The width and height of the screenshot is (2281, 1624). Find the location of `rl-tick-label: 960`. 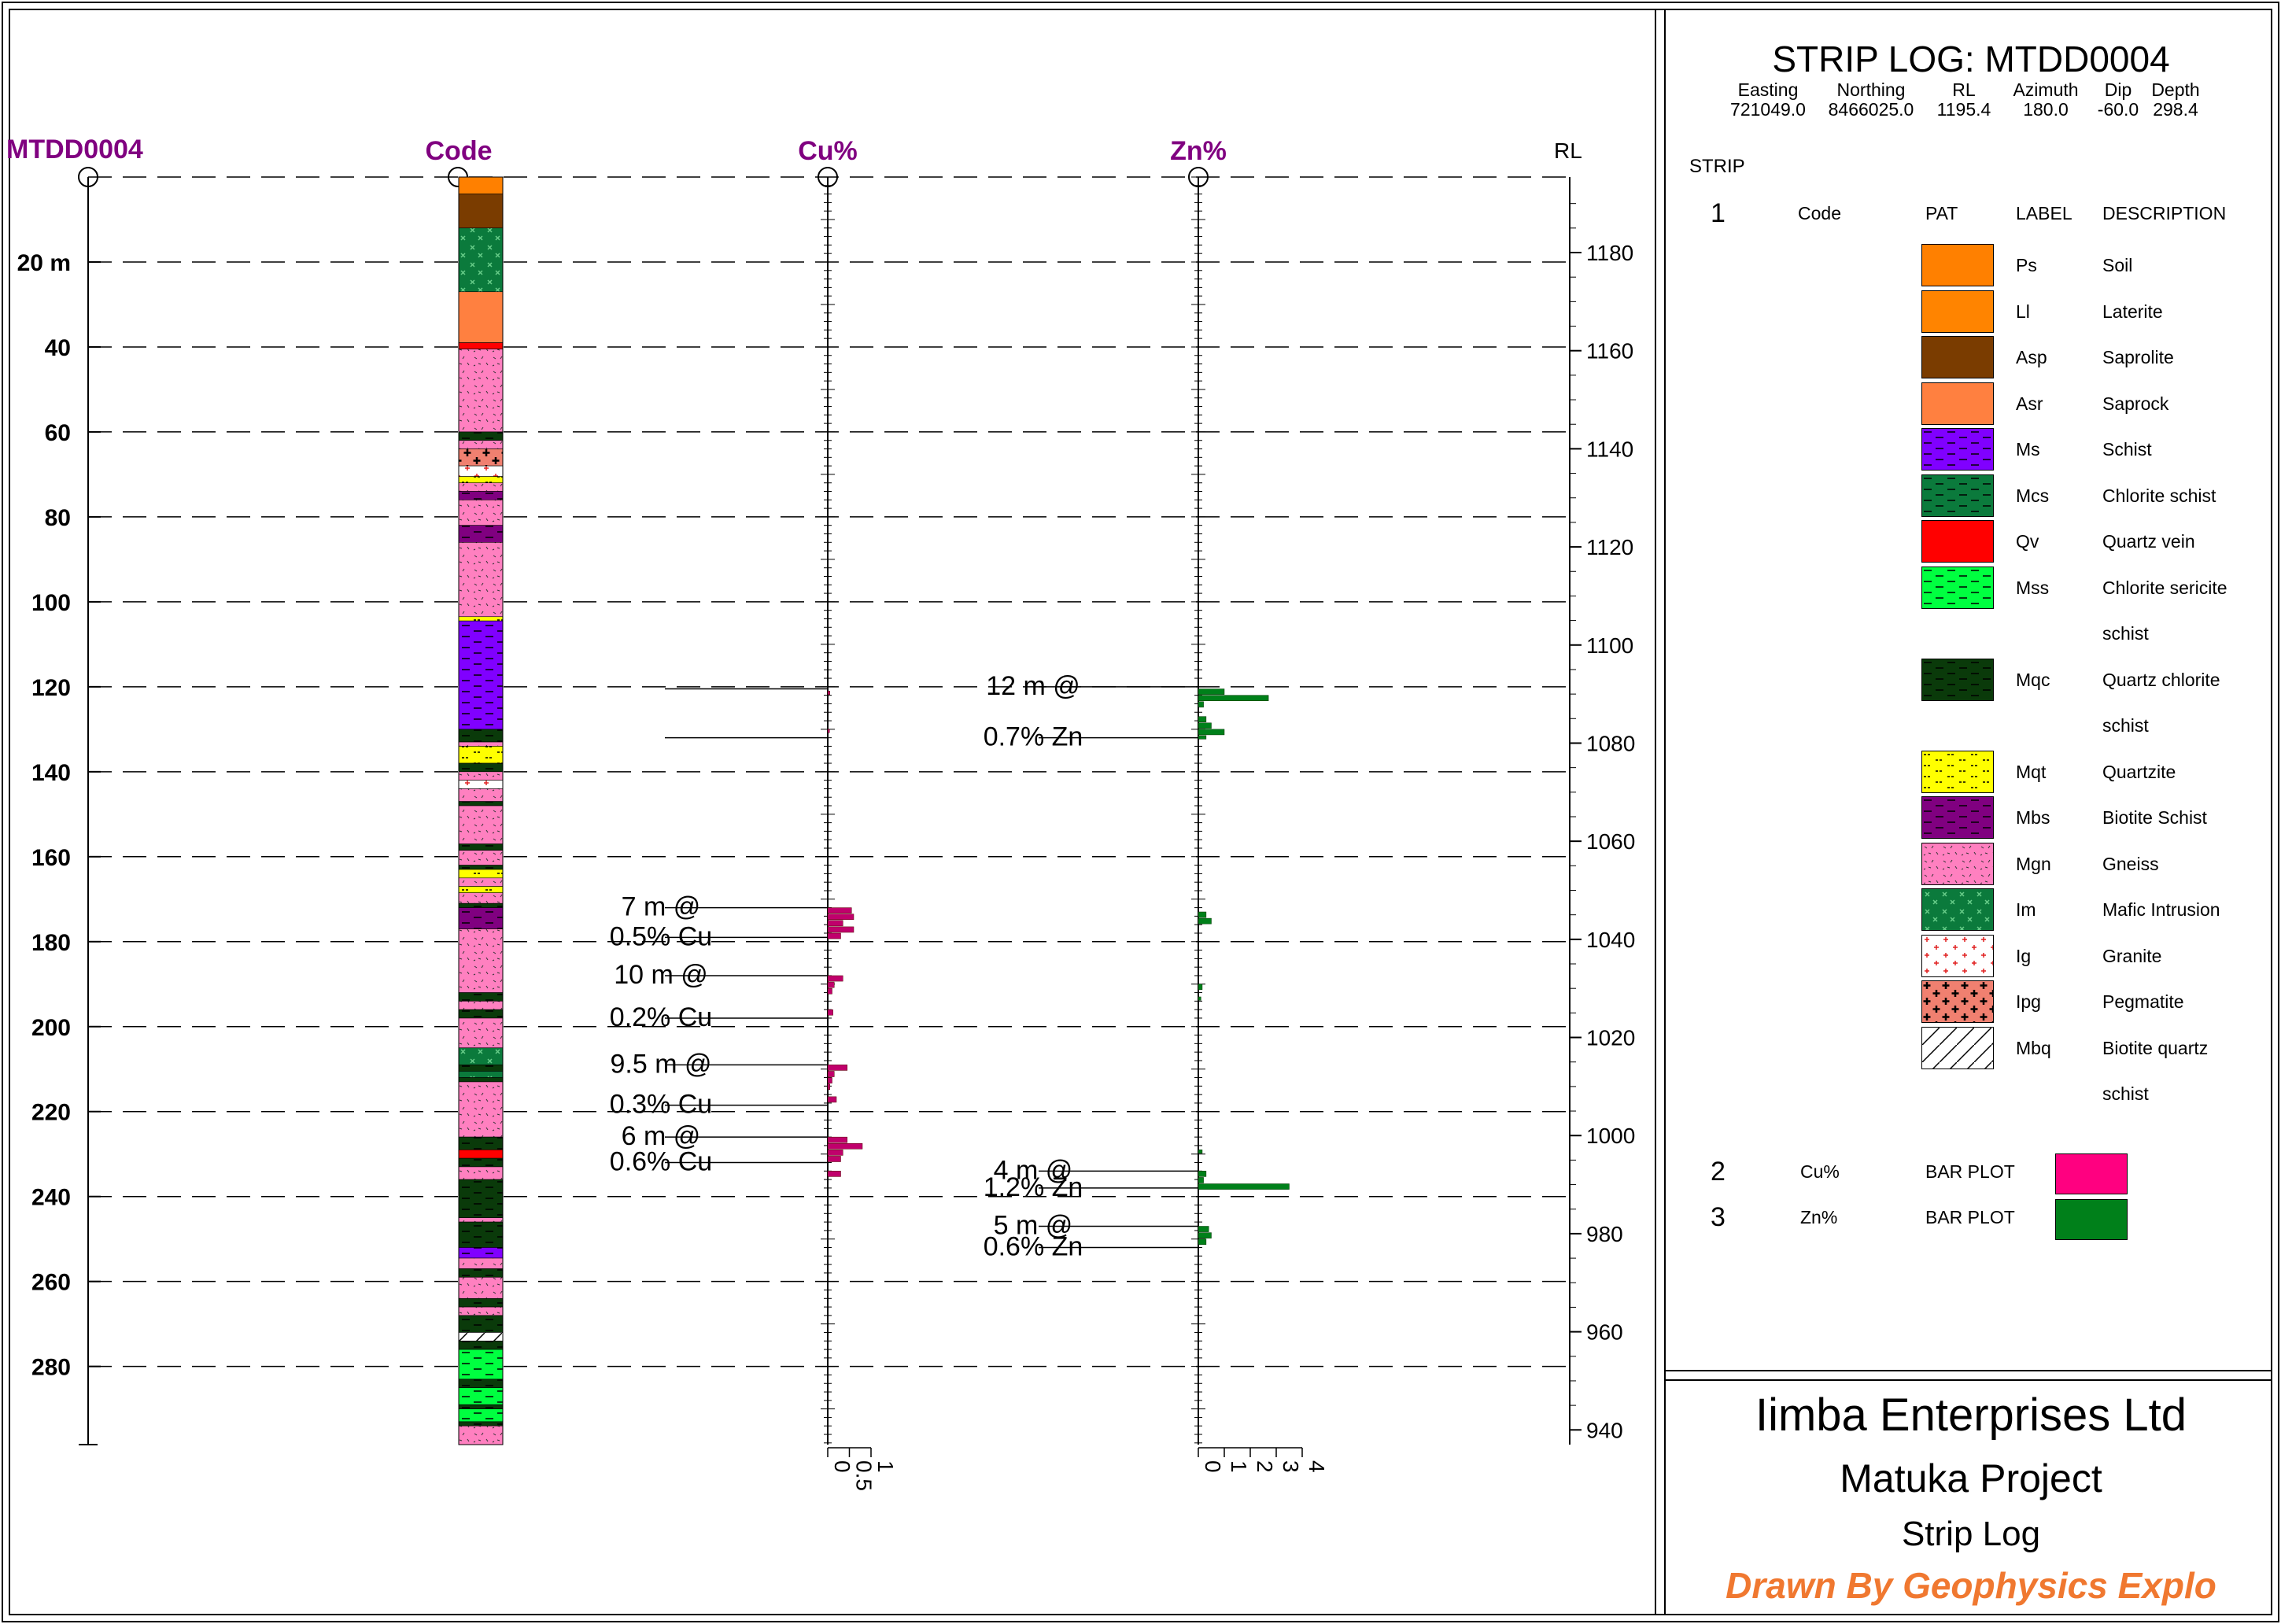

rl-tick-label: 960 is located at coordinates (1604, 1332).